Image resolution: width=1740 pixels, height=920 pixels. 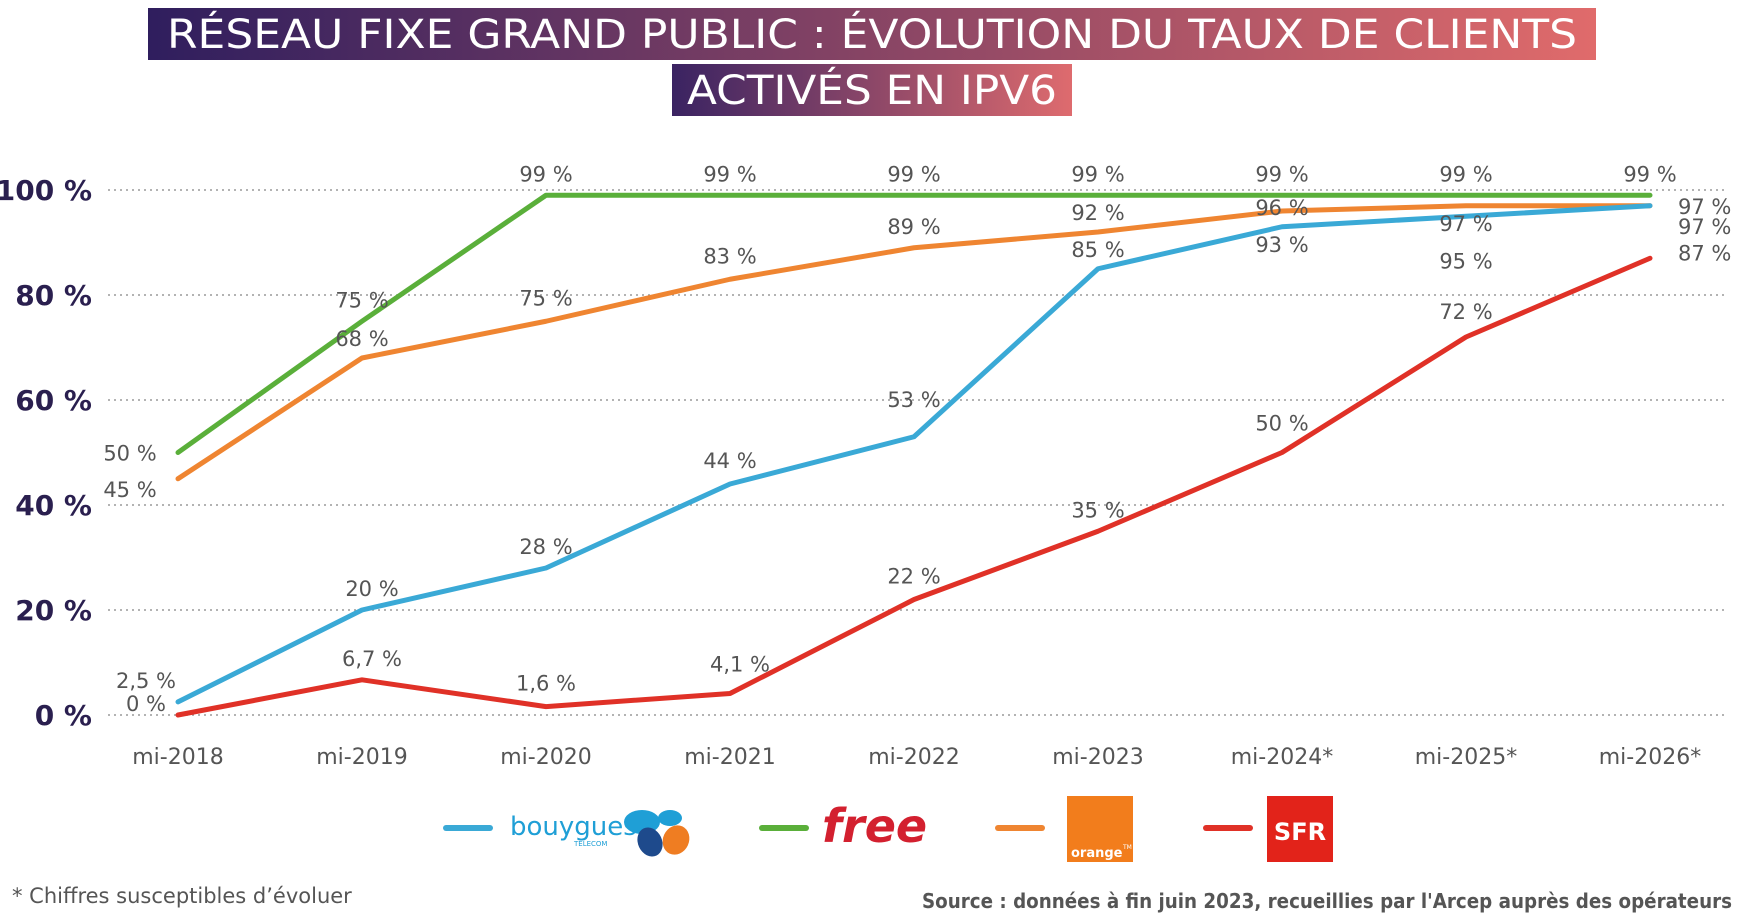 I want to click on x-tick-label: mi-2026*, so click(x=1650, y=757).